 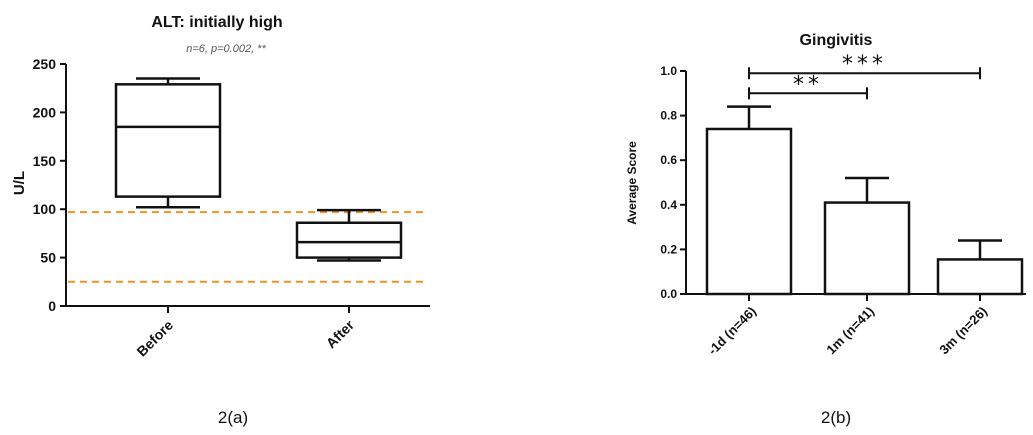 What do you see at coordinates (808, 84) in the screenshot?
I see `chart-b-sig-label-0: **` at bounding box center [808, 84].